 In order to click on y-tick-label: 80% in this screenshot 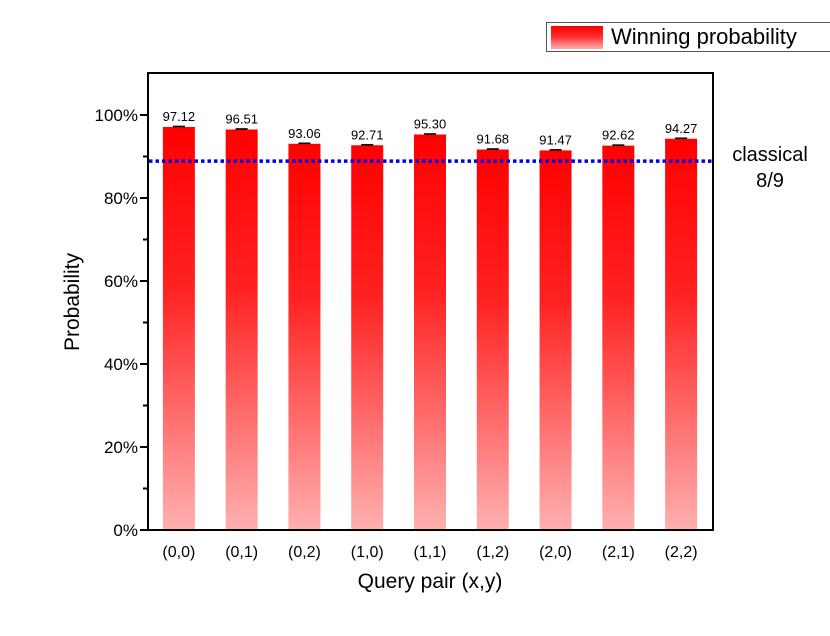, I will do `click(121, 198)`.